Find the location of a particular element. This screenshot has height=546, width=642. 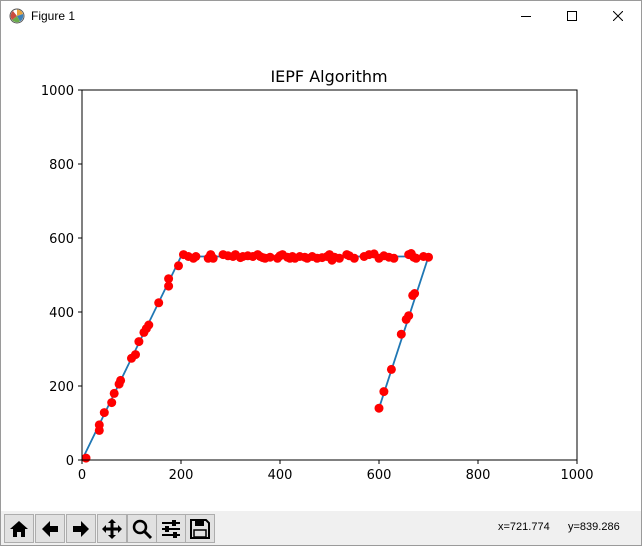

zoom-button is located at coordinates (142, 528).